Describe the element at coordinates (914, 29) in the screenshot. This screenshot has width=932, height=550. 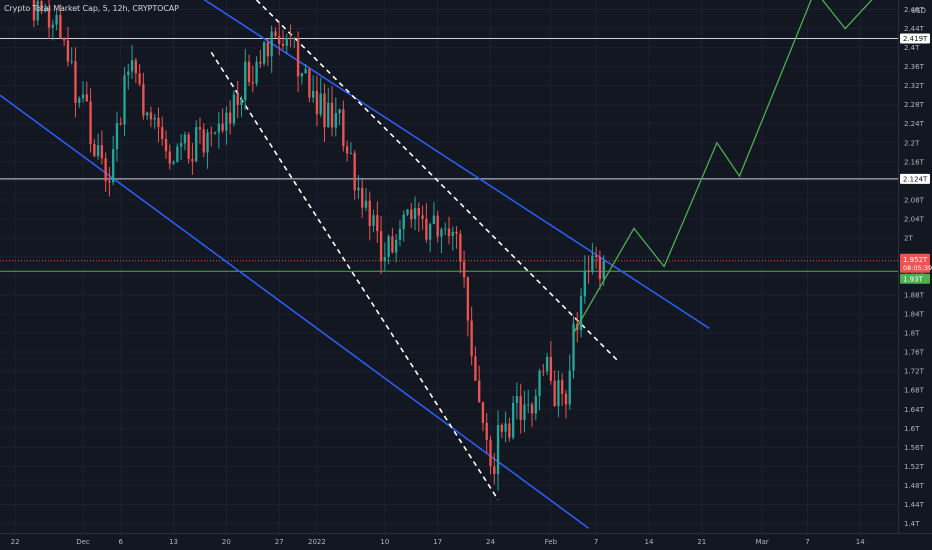
I see `price-tick-label: 2.44T` at that location.